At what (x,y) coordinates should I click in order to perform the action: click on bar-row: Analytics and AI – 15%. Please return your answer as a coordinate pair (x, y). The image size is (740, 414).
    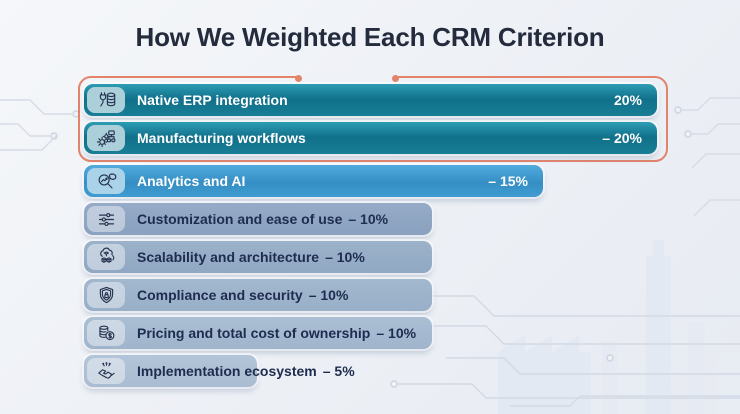
    Looking at the image, I should click on (313, 181).